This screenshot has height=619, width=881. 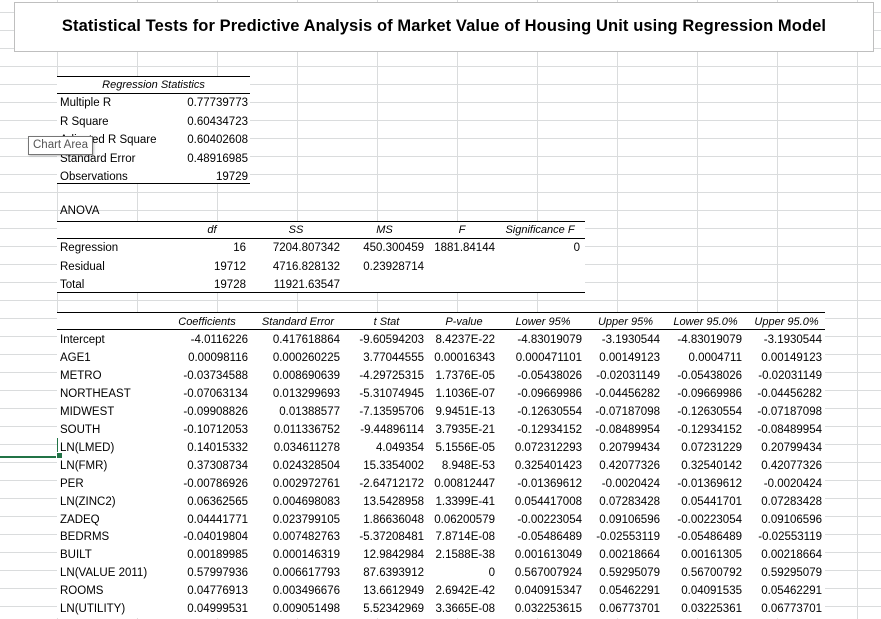 I want to click on coefficient-cell: 0.040915347, so click(x=548, y=591).